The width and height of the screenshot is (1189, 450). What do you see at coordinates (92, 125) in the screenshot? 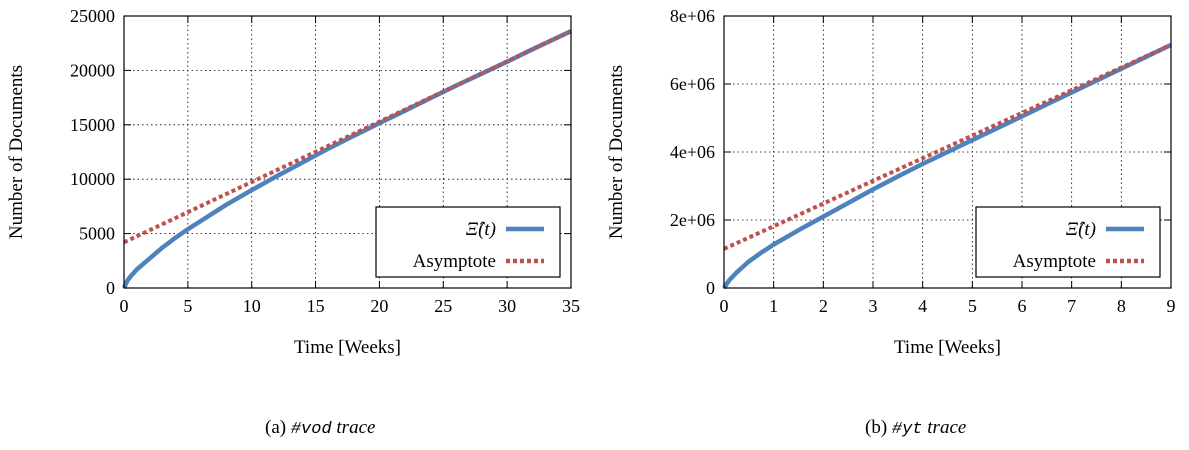
I see `y-tick-label: 15000` at bounding box center [92, 125].